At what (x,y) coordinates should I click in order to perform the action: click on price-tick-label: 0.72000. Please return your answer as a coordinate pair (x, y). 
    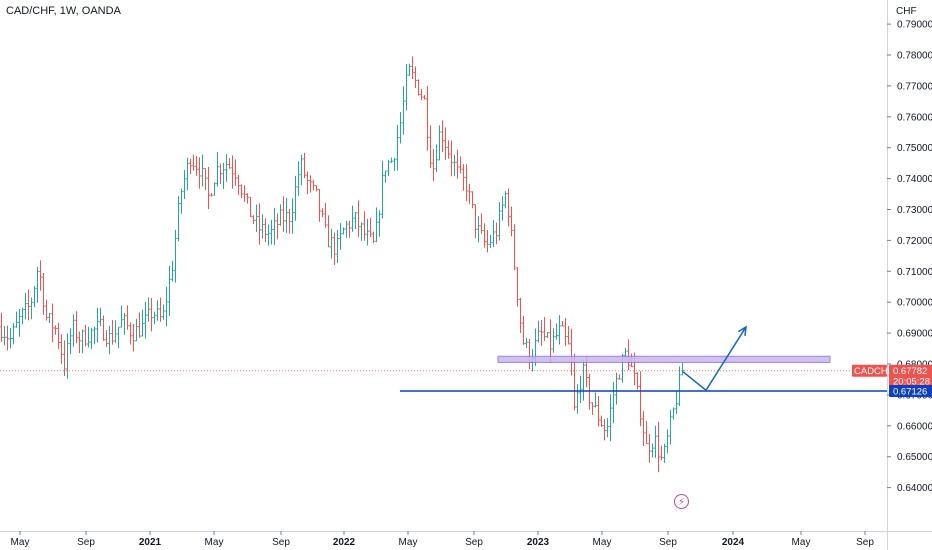
    Looking at the image, I should click on (914, 241).